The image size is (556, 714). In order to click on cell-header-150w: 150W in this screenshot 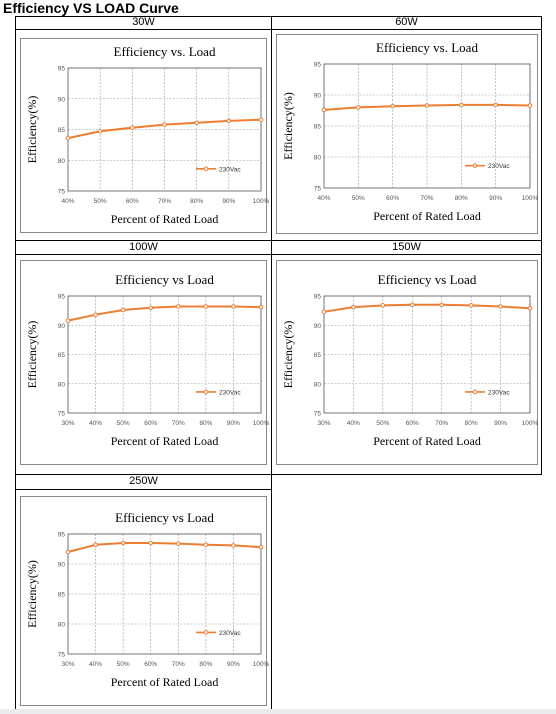, I will do `click(406, 247)`.